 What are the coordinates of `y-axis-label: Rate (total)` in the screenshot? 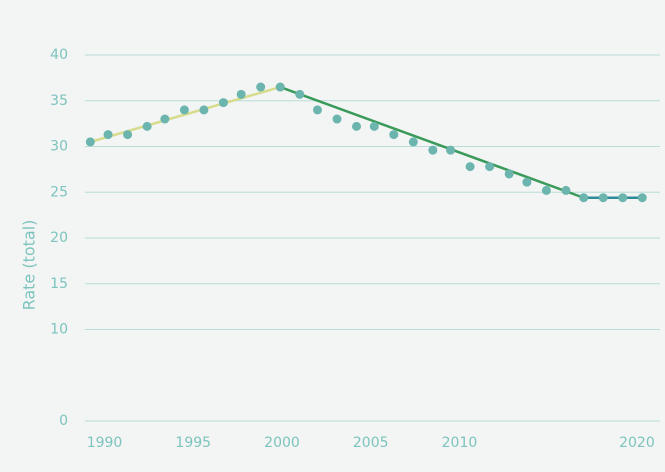 It's located at (29, 265).